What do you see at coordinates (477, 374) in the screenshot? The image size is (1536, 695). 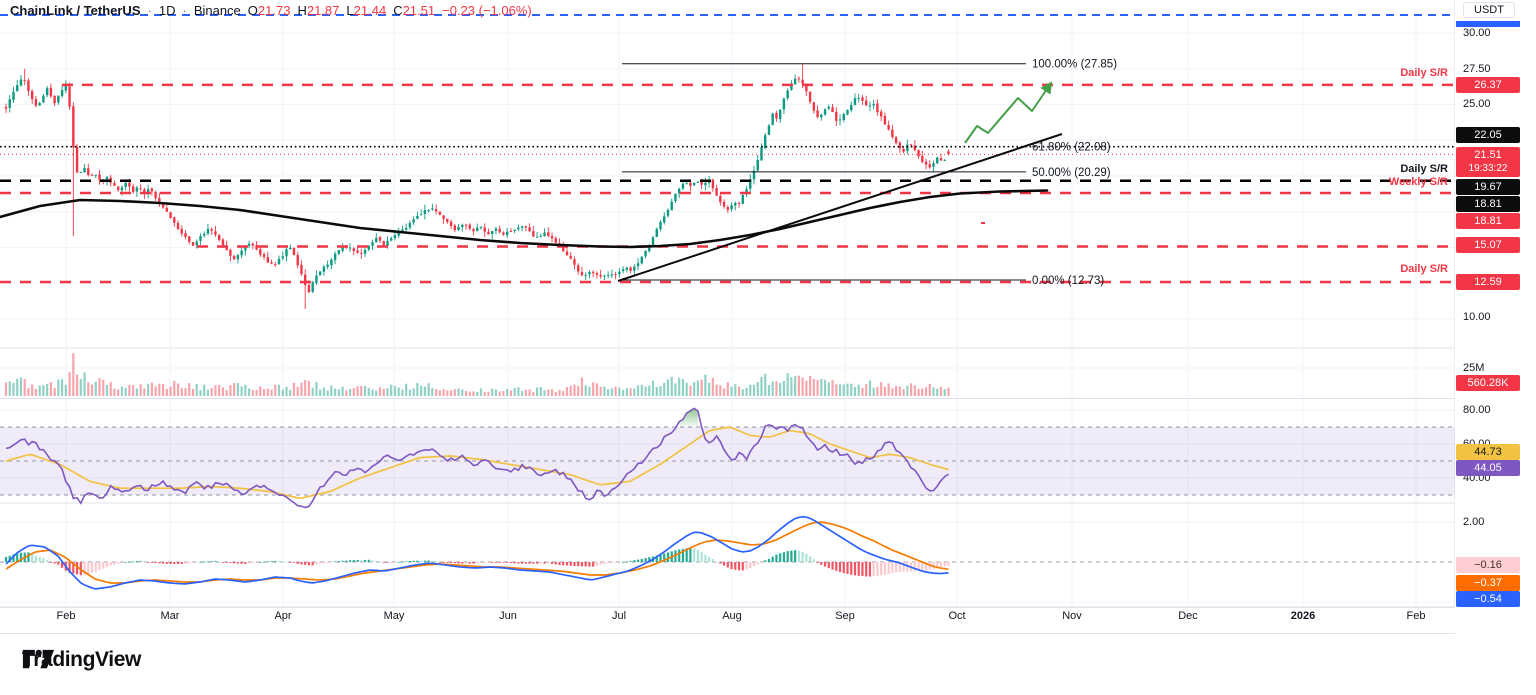 I see `volume-bars` at bounding box center [477, 374].